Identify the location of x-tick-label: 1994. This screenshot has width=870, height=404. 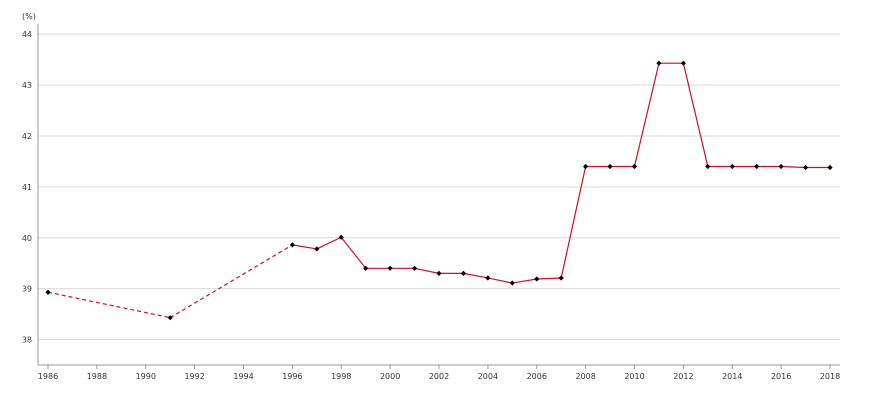
(243, 376).